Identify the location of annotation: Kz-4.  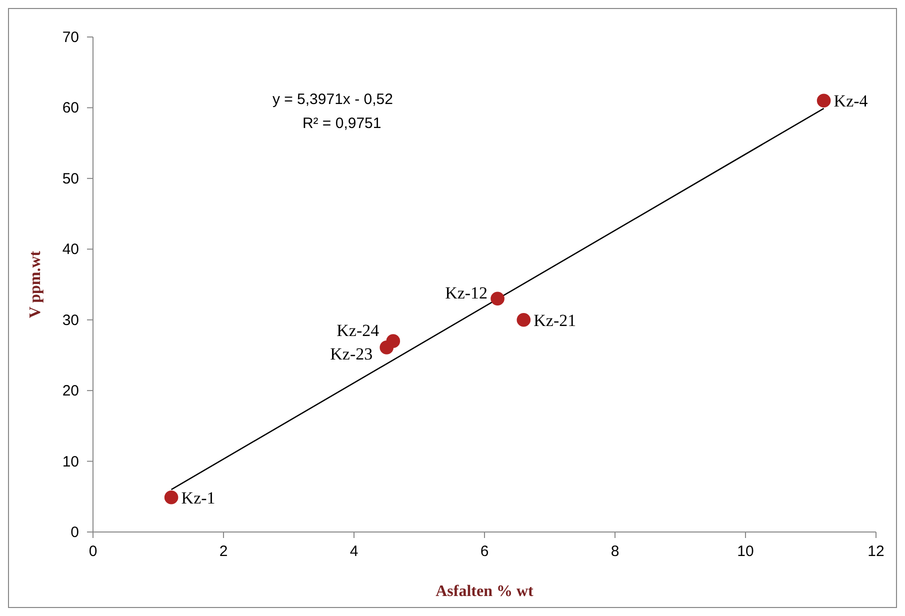
(851, 101).